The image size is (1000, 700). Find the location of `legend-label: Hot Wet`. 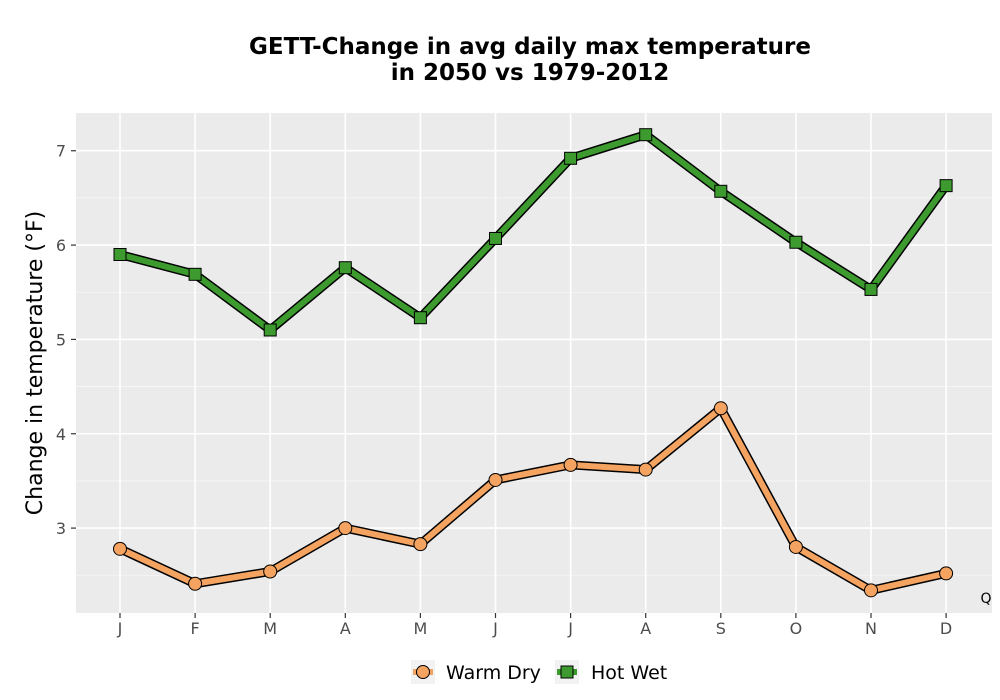

legend-label: Hot Wet is located at coordinates (629, 673).